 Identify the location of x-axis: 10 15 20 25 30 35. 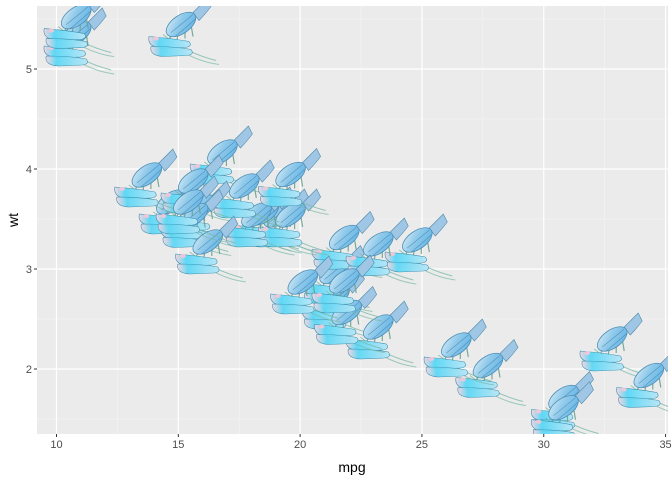
(361, 442).